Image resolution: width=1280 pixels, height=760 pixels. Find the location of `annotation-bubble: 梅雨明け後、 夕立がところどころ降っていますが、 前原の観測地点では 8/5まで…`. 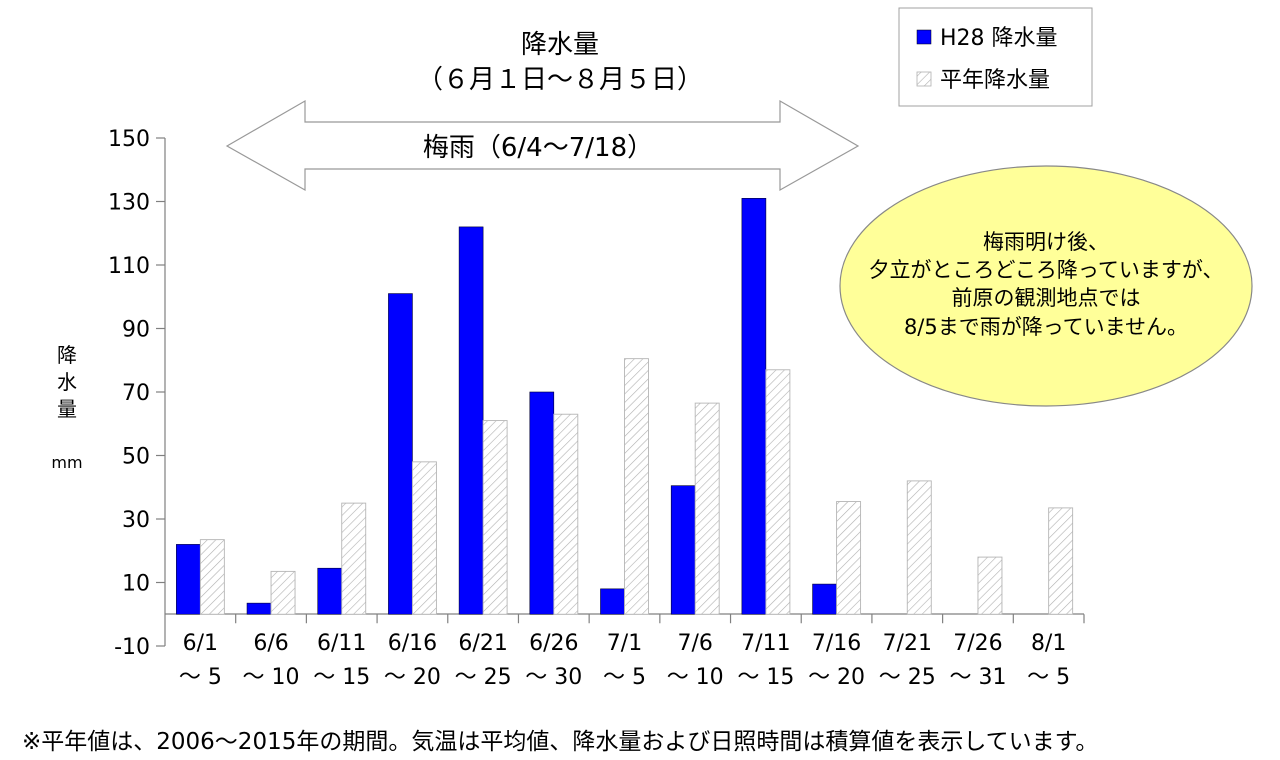

annotation-bubble: 梅雨明け後、 夕立がところどころ降っていますが、 前原の観測地点では 8/5まで… is located at coordinates (1046, 286).